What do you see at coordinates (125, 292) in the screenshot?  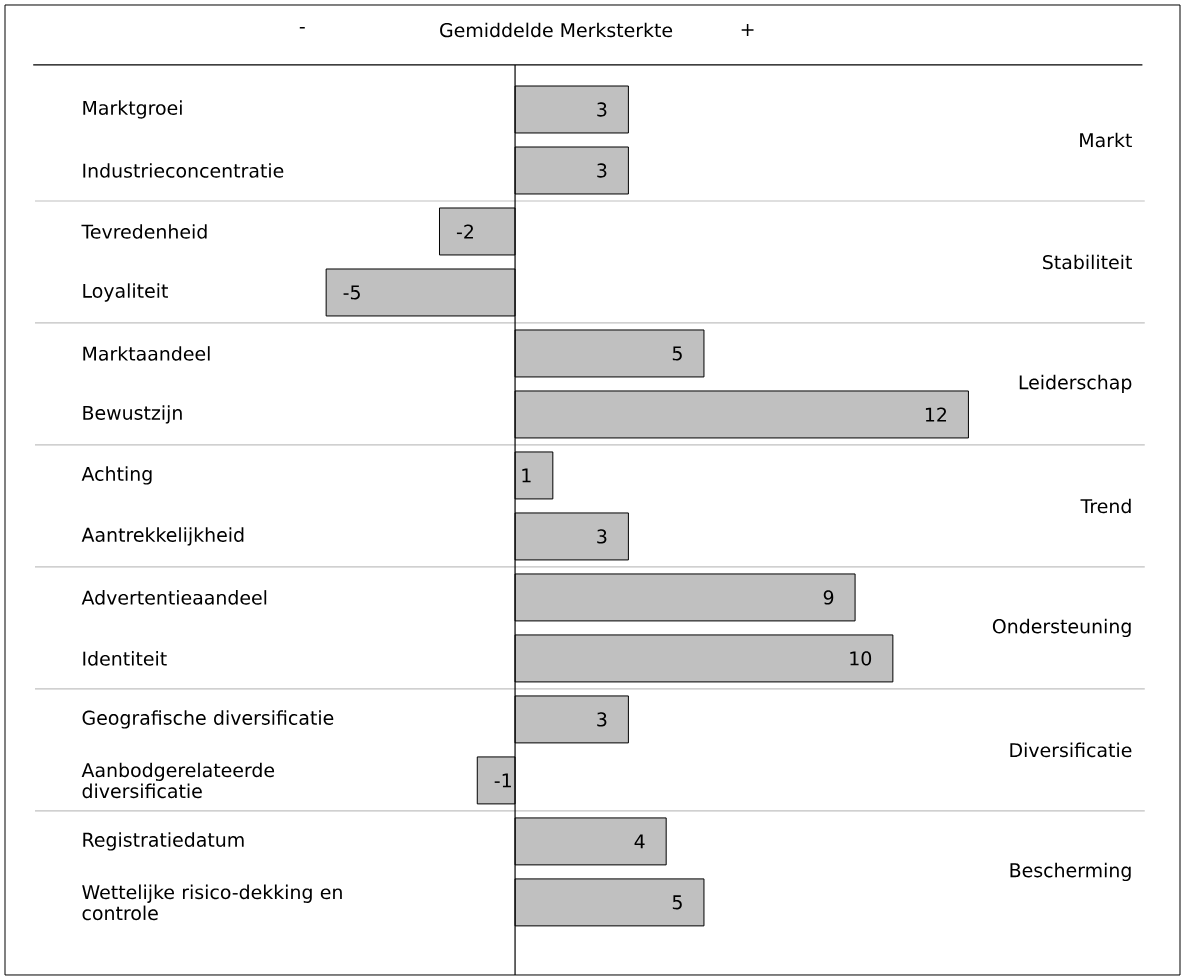 I see `y-tick-label: Loyaliteit` at bounding box center [125, 292].